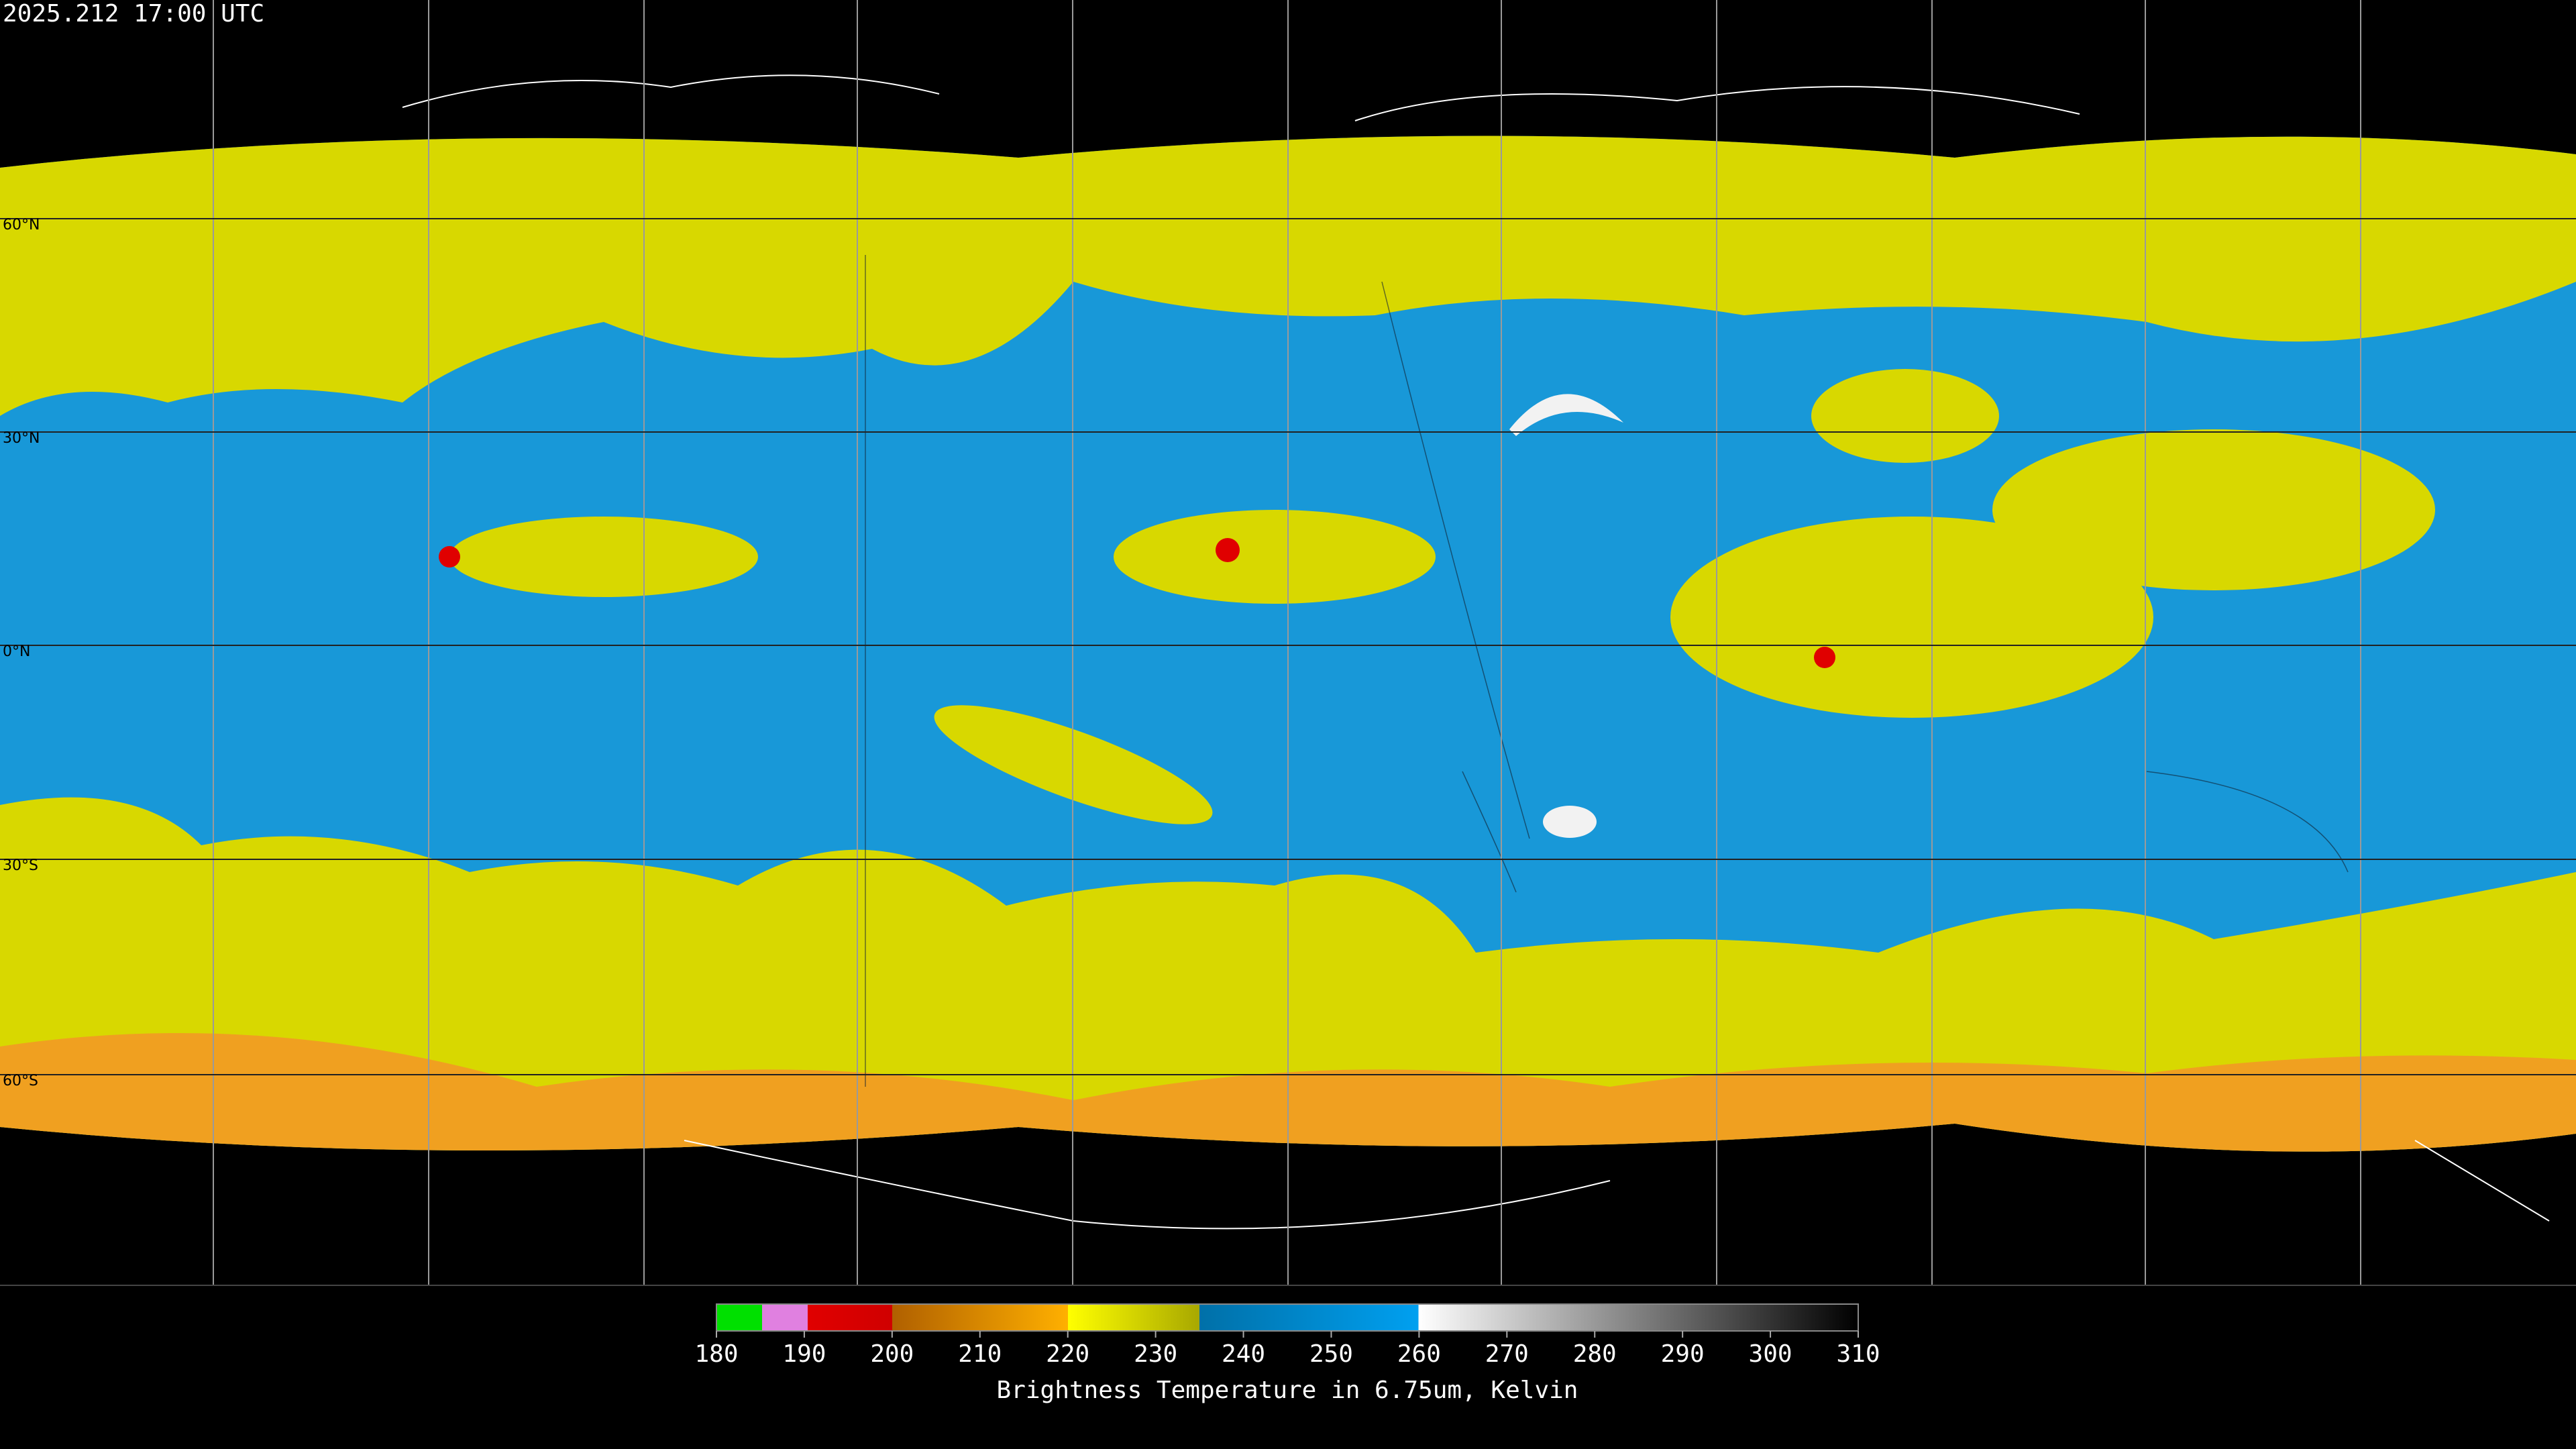 The height and width of the screenshot is (1449, 2576). Describe the element at coordinates (1243, 1354) in the screenshot. I see `colorbar-tick-label: 240` at that location.